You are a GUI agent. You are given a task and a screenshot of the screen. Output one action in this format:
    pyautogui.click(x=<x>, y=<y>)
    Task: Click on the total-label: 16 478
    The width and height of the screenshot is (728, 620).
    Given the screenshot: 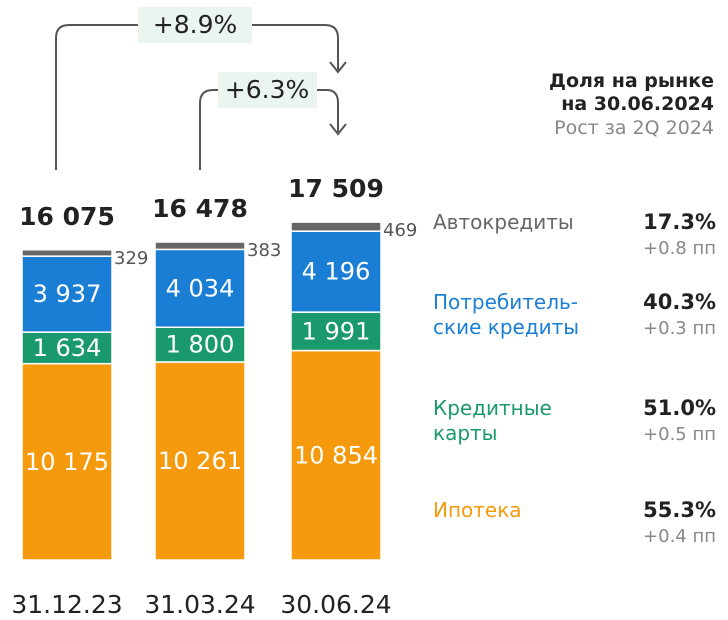 What is the action you would take?
    pyautogui.click(x=200, y=208)
    